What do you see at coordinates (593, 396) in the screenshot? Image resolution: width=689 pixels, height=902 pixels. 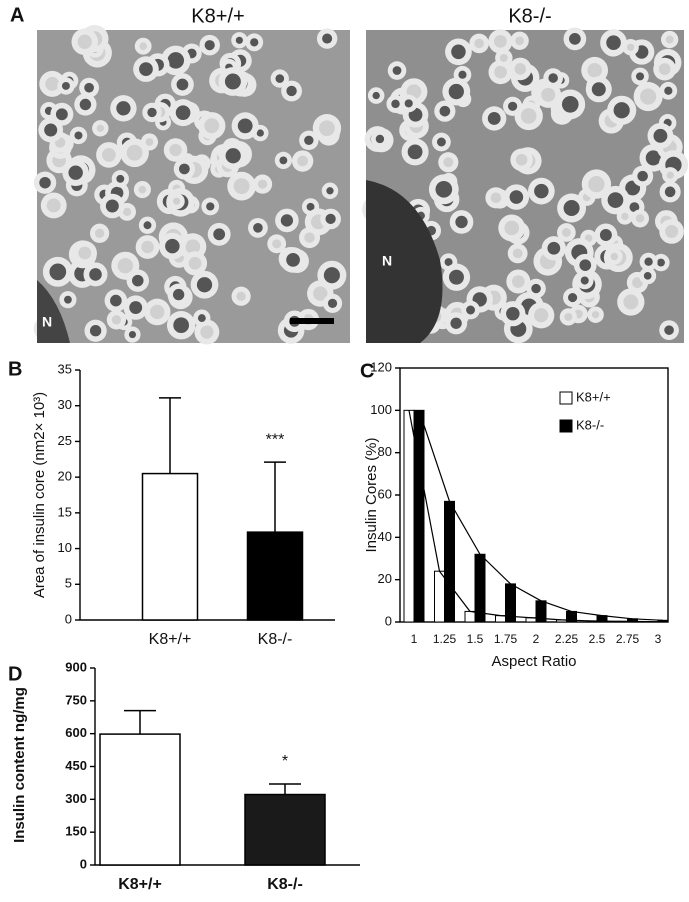 I see `legend-label: K8+/+` at bounding box center [593, 396].